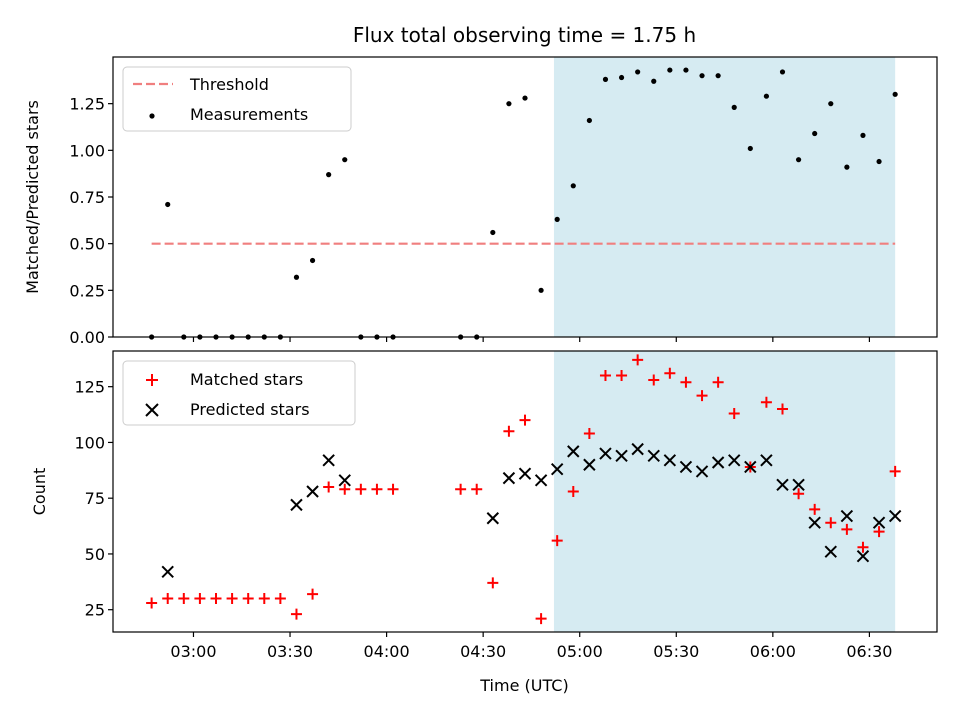 The image size is (960, 720). Describe the element at coordinates (246, 379) in the screenshot. I see `legend-matched-label: Matched stars` at that location.